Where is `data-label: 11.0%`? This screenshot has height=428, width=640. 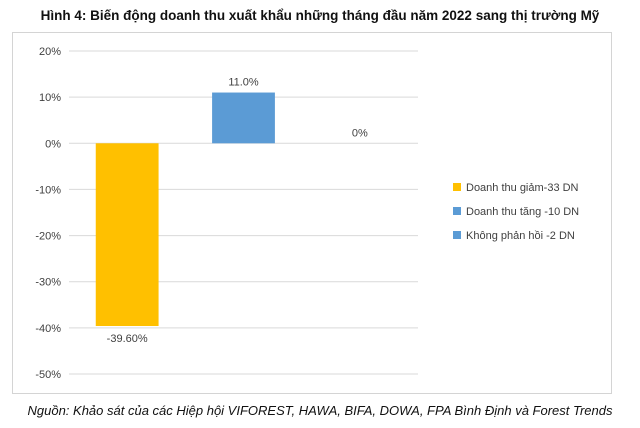
data-label: 11.0% is located at coordinates (243, 83).